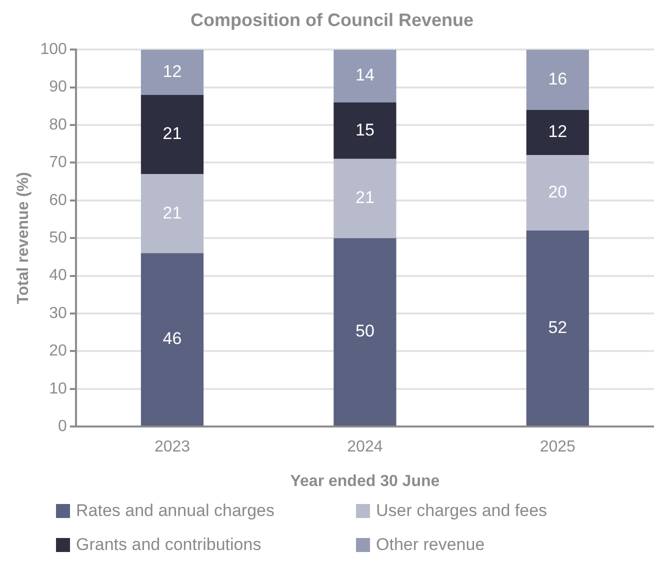 The height and width of the screenshot is (578, 654). What do you see at coordinates (430, 545) in the screenshot?
I see `legend-label: Other revenue` at bounding box center [430, 545].